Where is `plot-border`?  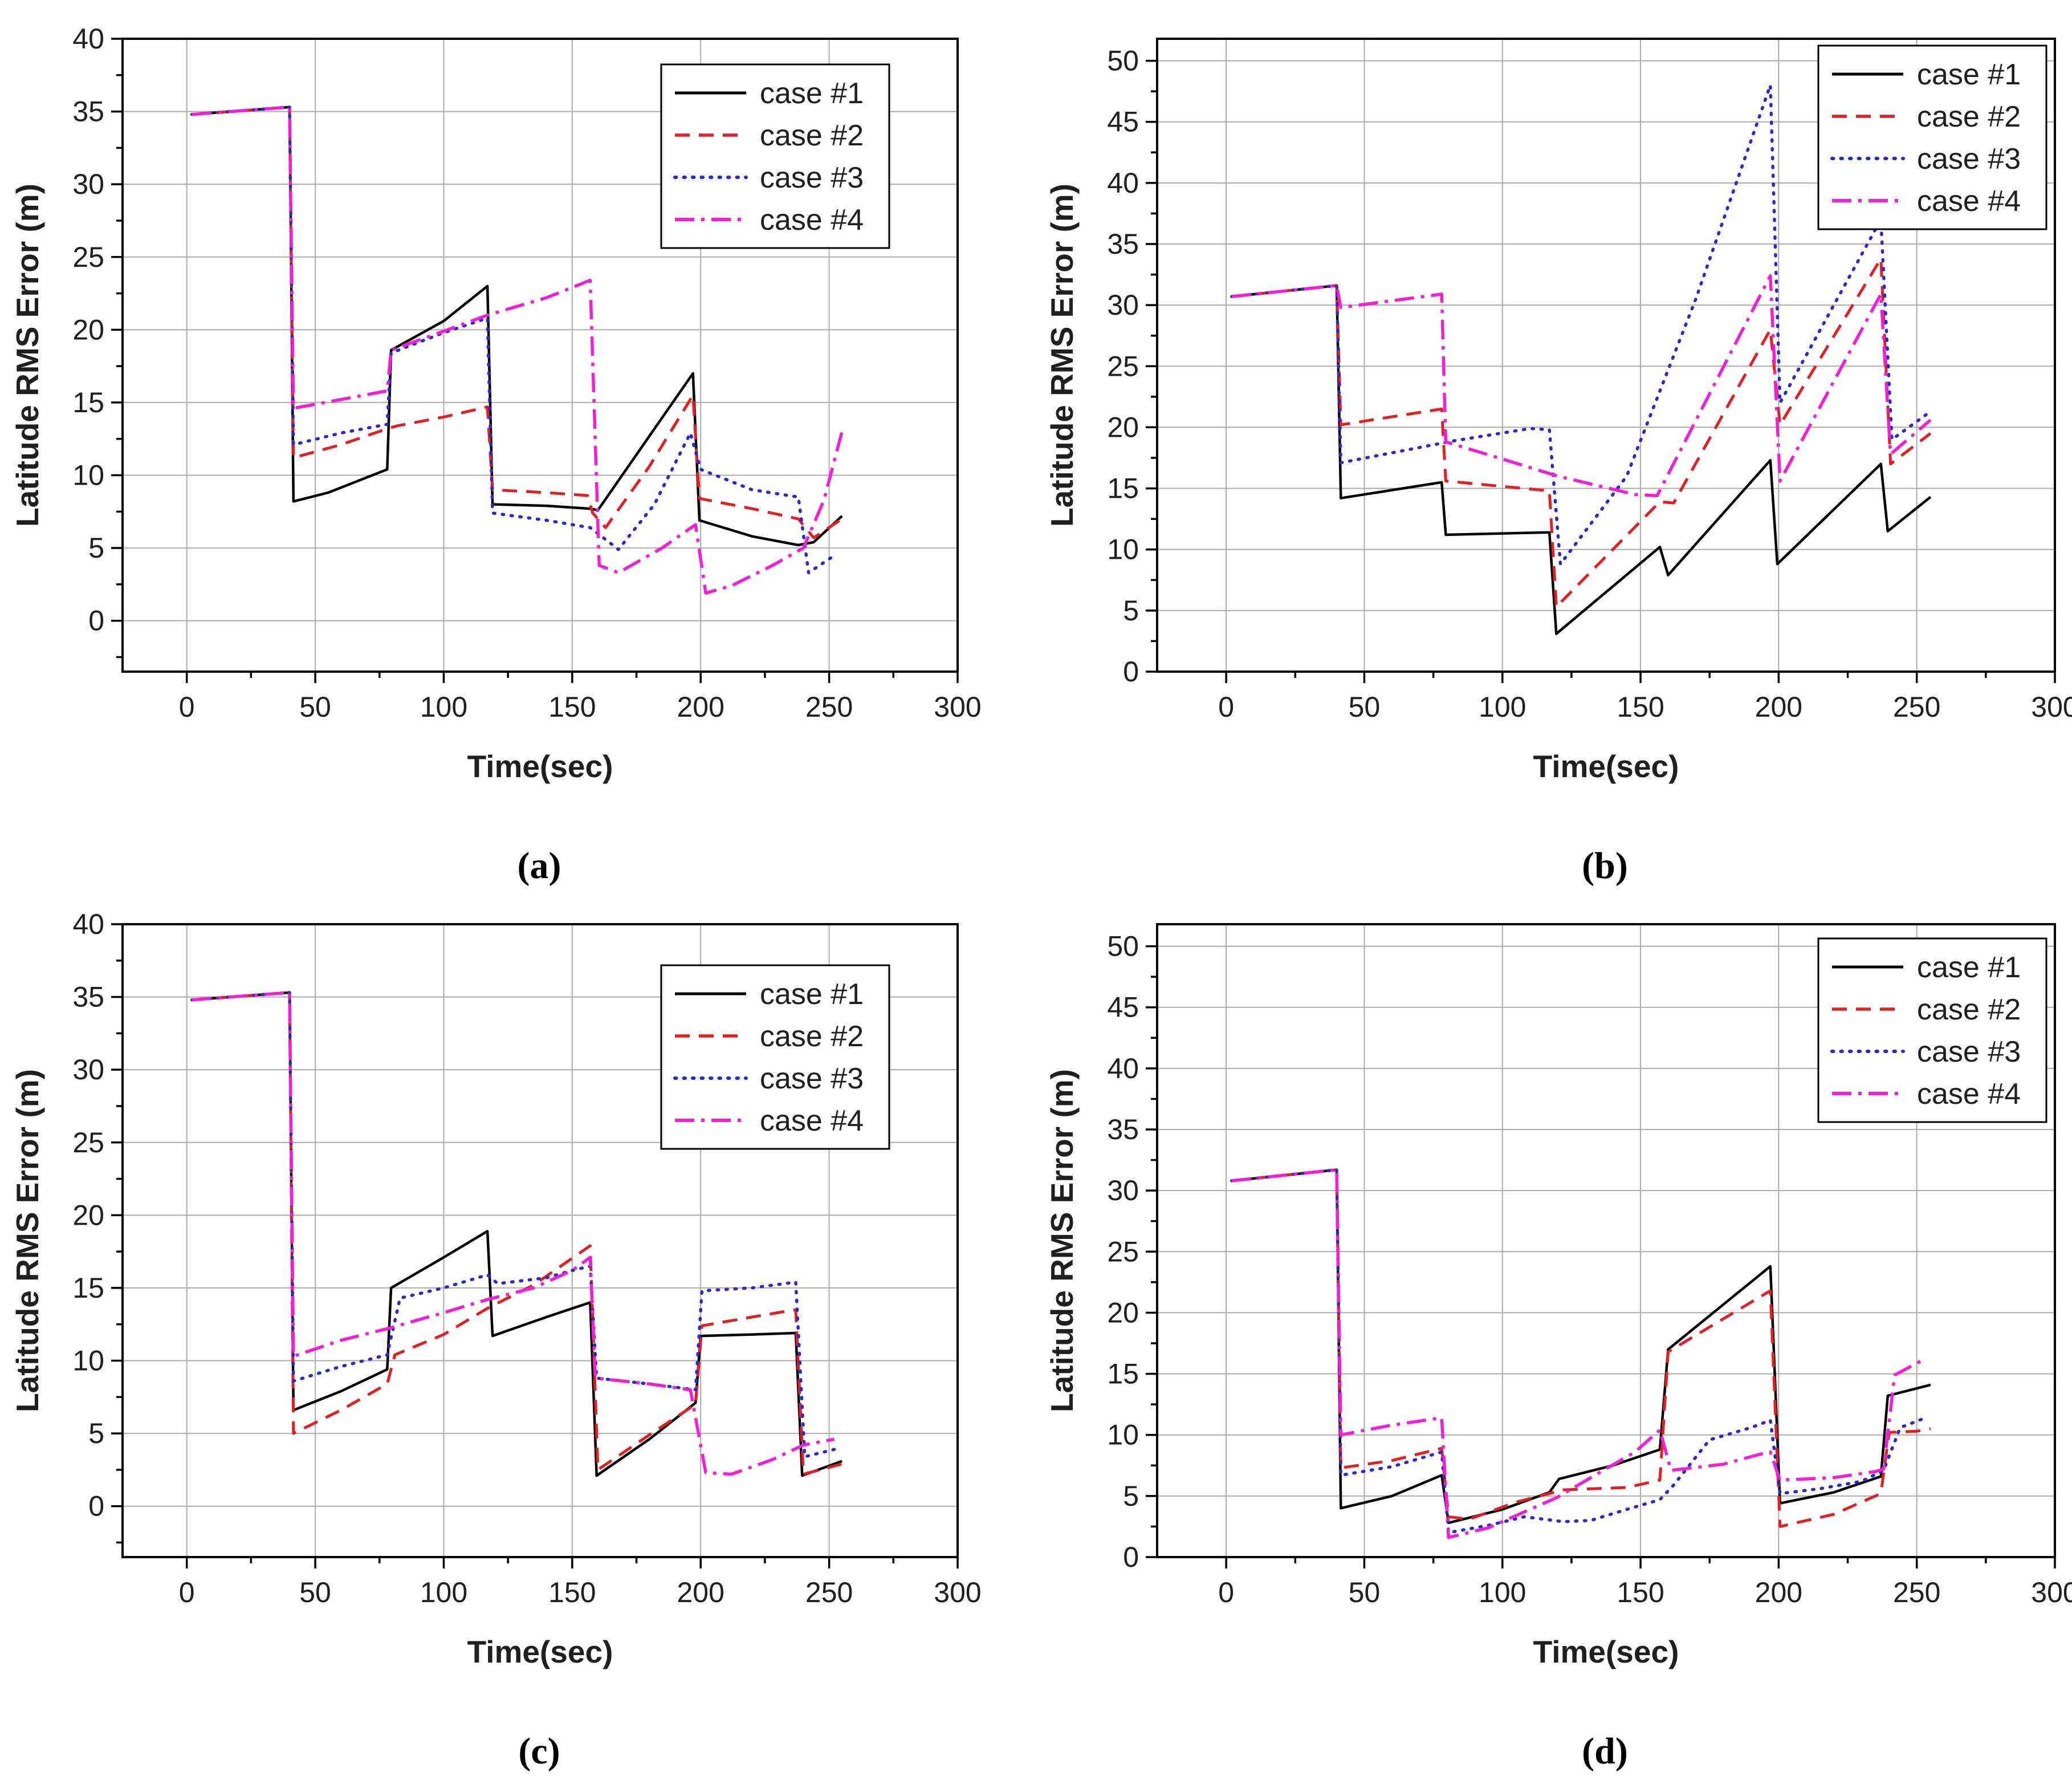 plot-border is located at coordinates (540, 1240).